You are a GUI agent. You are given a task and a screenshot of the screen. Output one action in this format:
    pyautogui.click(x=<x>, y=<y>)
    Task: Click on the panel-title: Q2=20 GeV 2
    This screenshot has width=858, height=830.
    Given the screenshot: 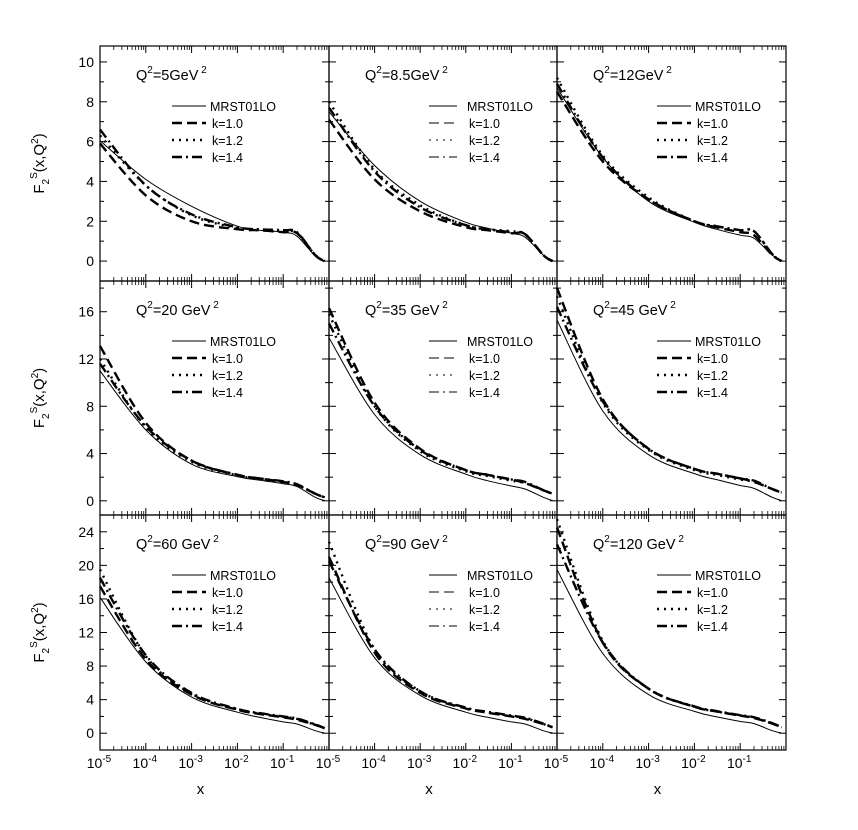 What is the action you would take?
    pyautogui.click(x=177, y=309)
    